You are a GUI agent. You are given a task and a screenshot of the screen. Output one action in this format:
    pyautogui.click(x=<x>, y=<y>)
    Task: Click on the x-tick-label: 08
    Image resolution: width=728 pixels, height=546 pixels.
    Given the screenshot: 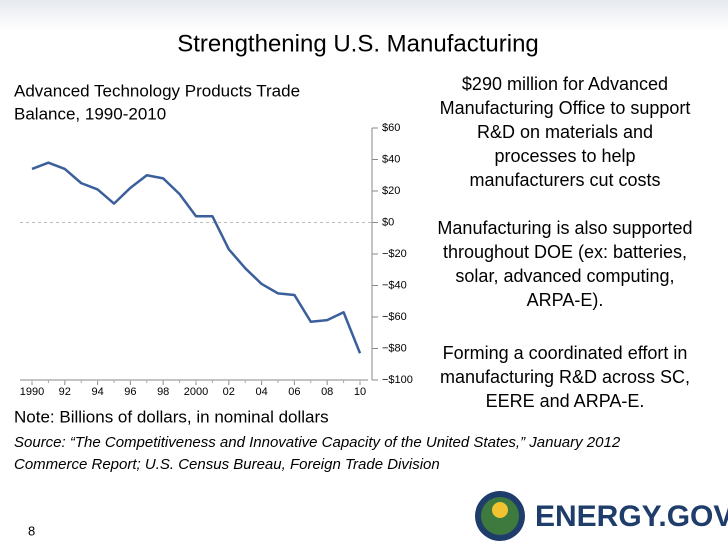 What is the action you would take?
    pyautogui.click(x=327, y=392)
    